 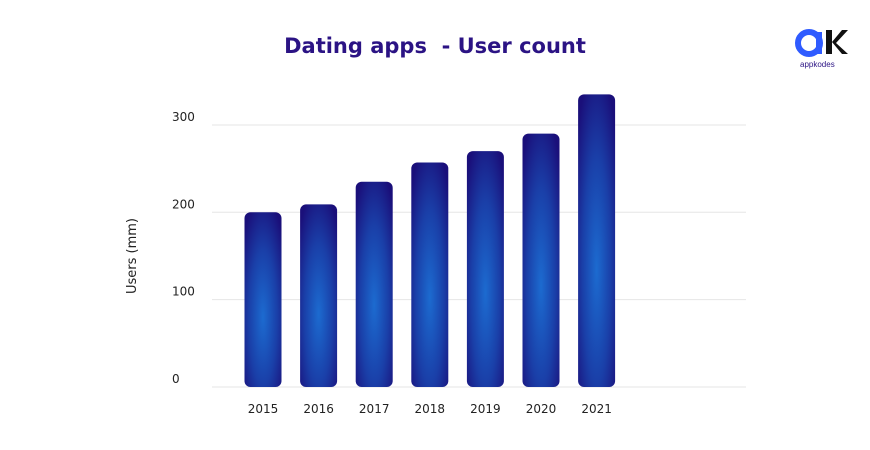 I want to click on bar-2020, so click(x=541, y=260).